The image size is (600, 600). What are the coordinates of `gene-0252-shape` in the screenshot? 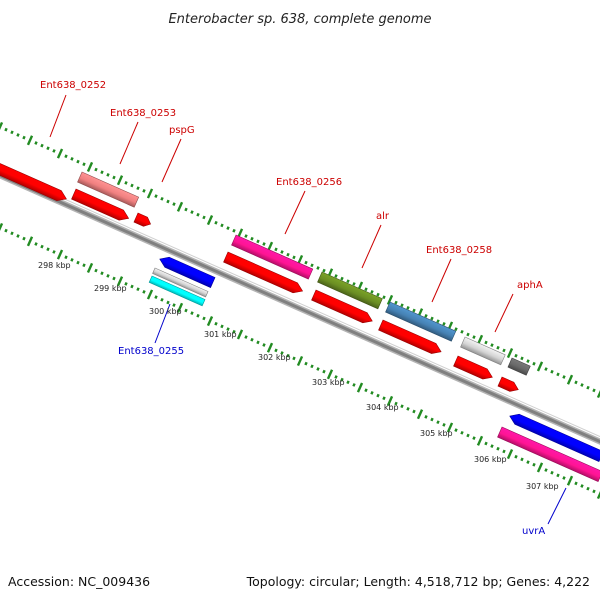 It's located at (33, 179).